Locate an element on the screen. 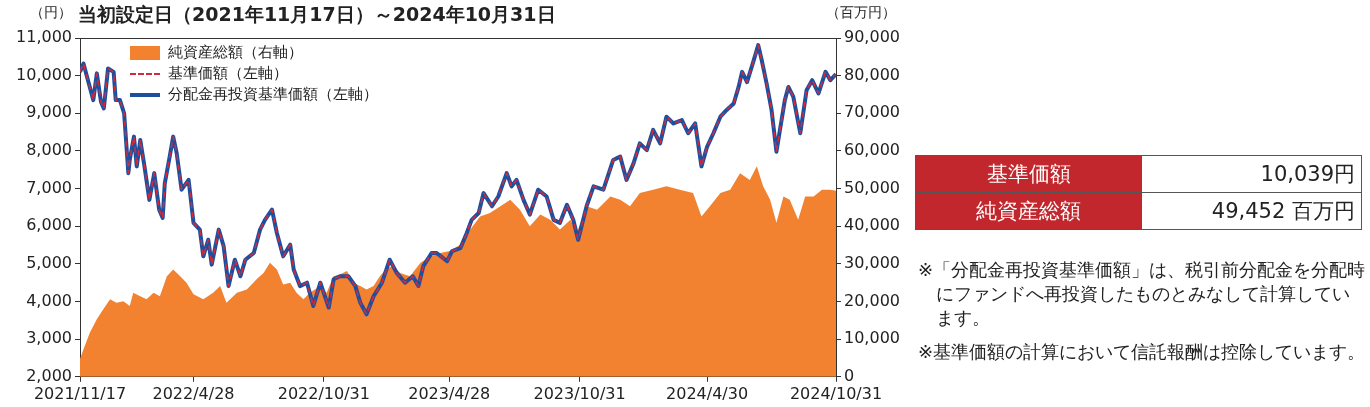  text: ※基準価額の計算において信託報酬は控除しています。 is located at coordinates (1142, 352).